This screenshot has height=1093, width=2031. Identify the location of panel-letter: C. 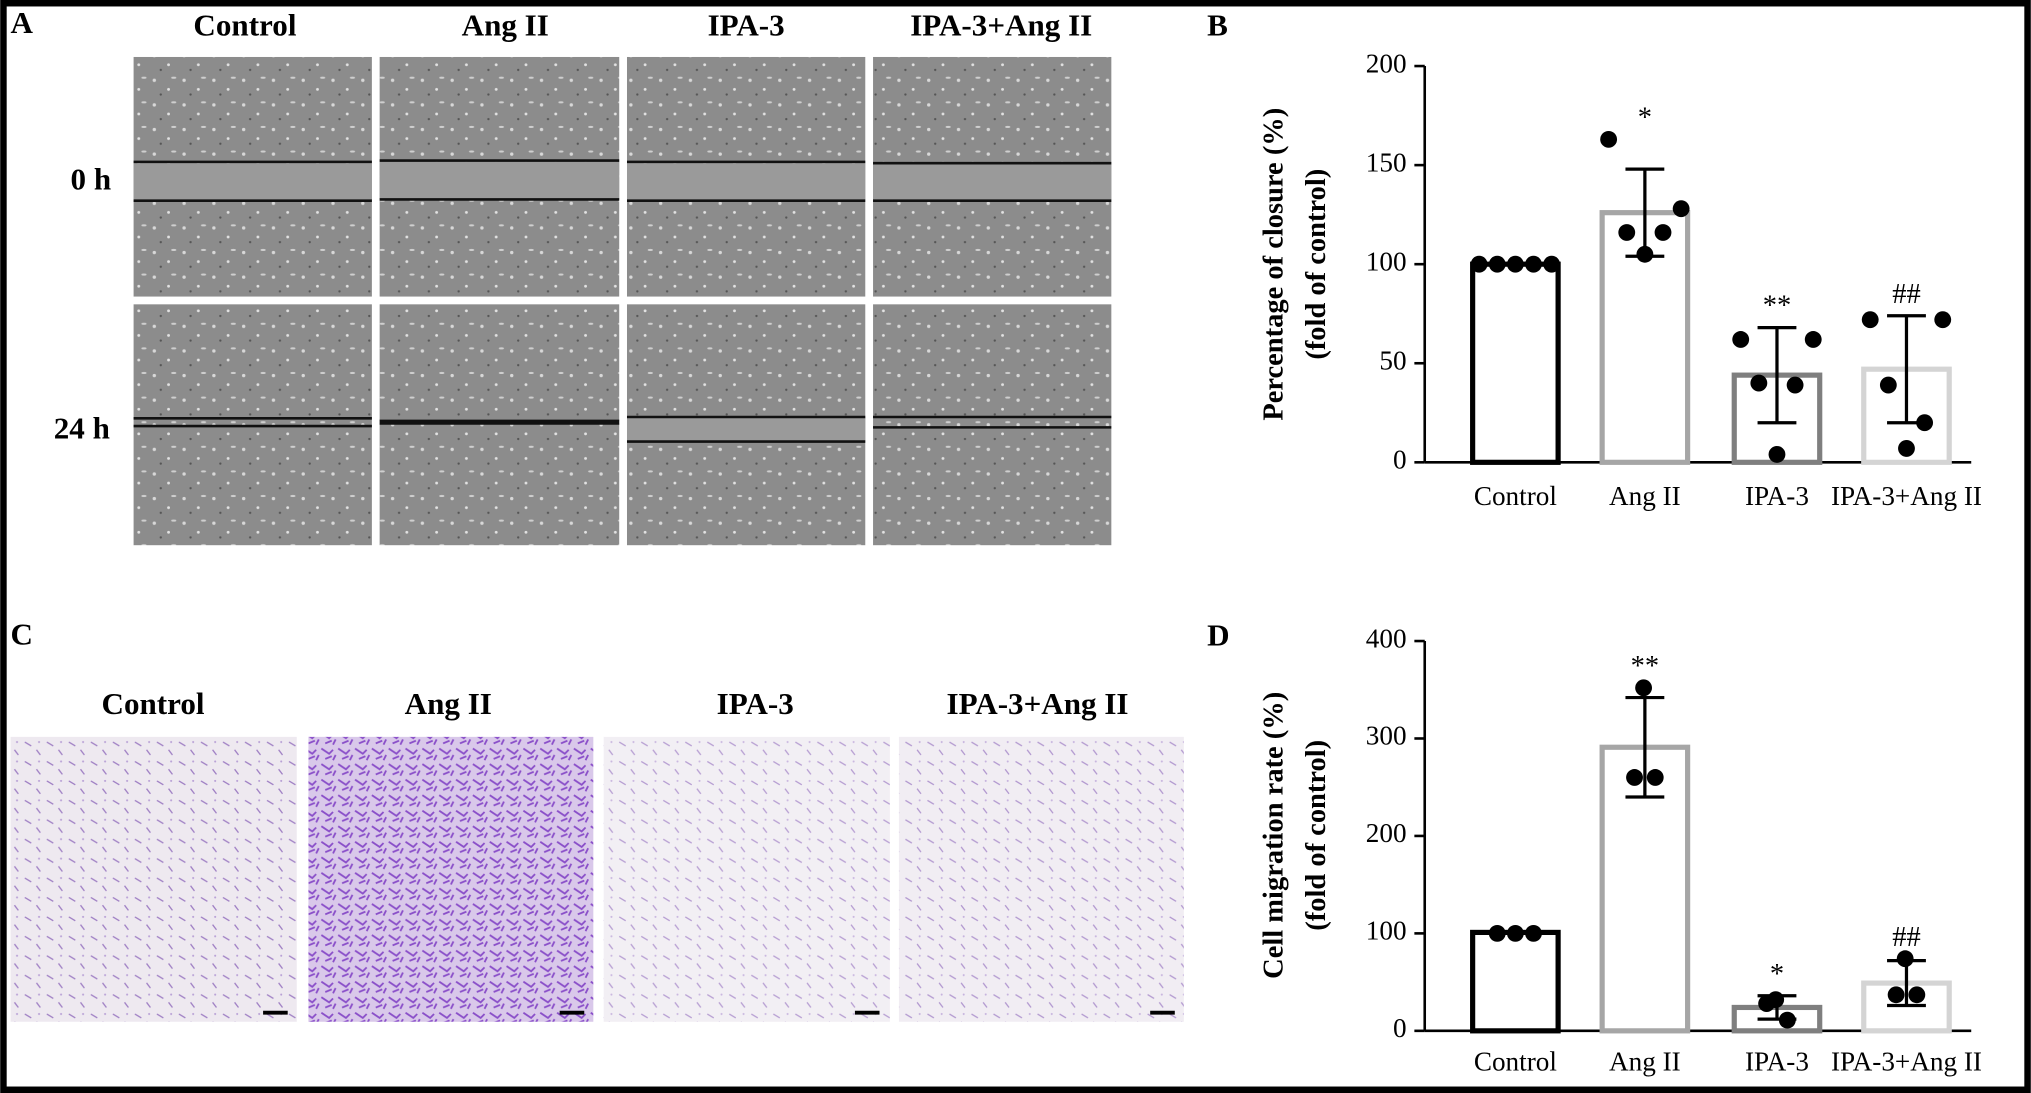
(22, 633).